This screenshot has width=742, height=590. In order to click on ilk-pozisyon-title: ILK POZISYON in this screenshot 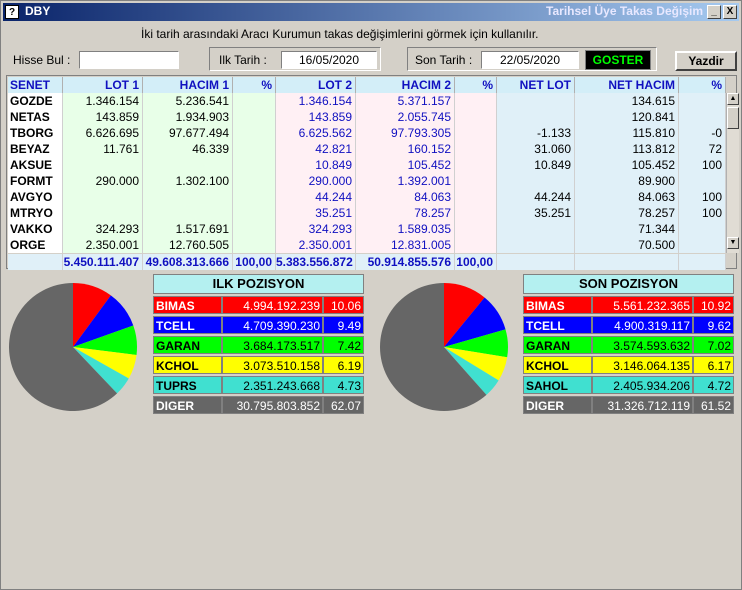, I will do `click(258, 284)`.